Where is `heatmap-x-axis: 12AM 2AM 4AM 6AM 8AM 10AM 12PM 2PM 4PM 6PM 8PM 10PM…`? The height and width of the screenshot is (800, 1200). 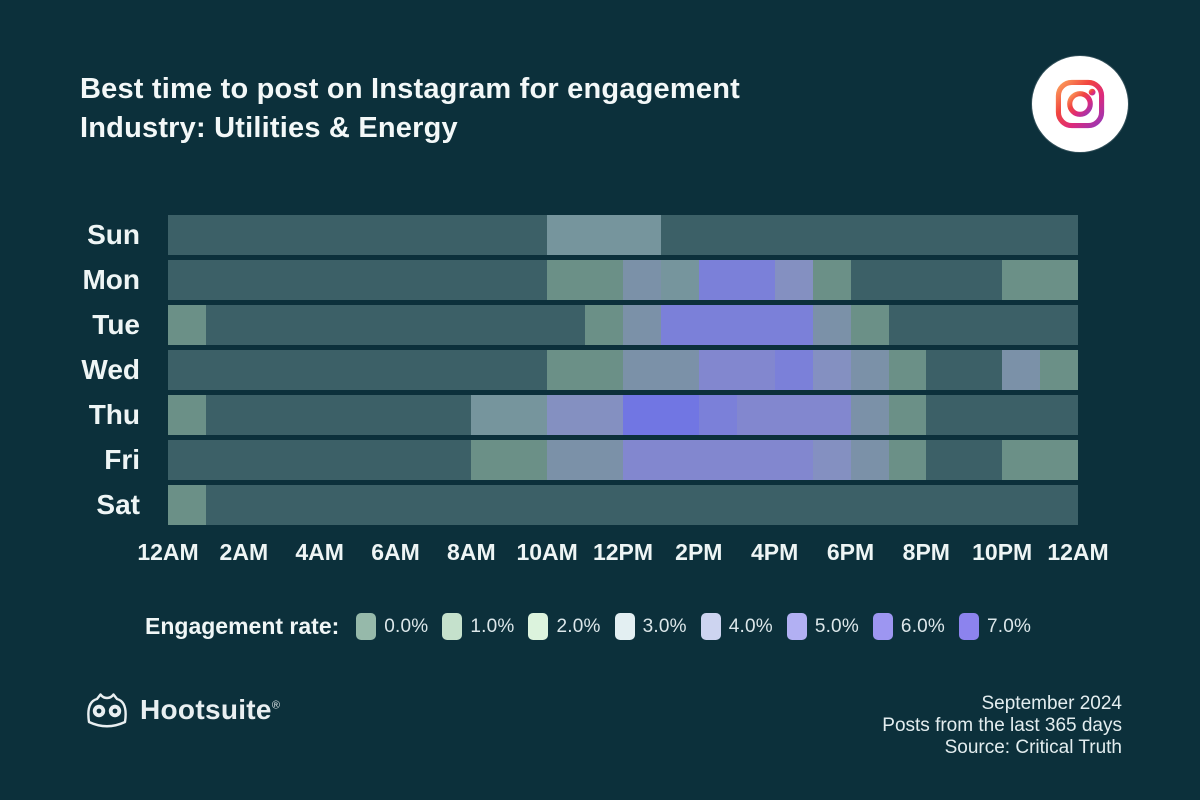
heatmap-x-axis: 12AM 2AM 4AM 6AM 8AM 10AM 12PM 2PM 4PM 6PM 8PM 10PM… is located at coordinates (622, 553).